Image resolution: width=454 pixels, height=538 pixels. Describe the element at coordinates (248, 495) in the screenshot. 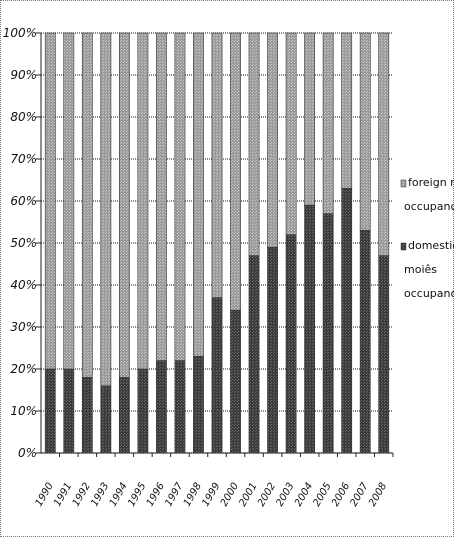

I see `x-tick-label: 2001` at that location.